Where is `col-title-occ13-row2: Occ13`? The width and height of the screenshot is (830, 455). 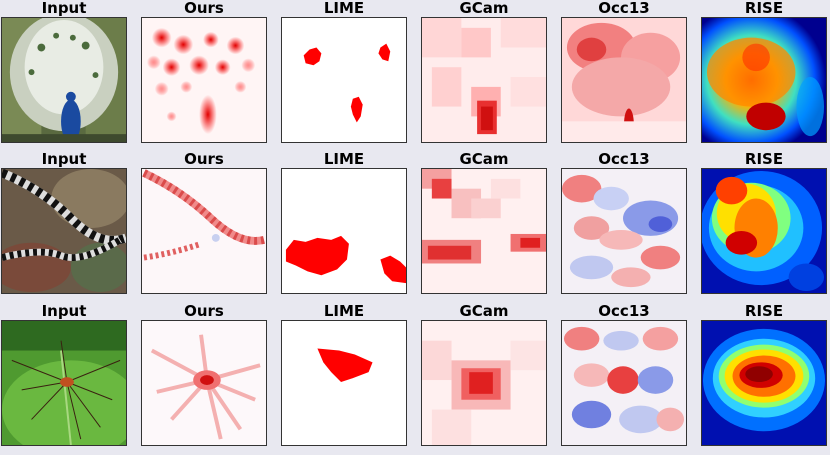
col-title-occ13-row2: Occ13 is located at coordinates (624, 159).